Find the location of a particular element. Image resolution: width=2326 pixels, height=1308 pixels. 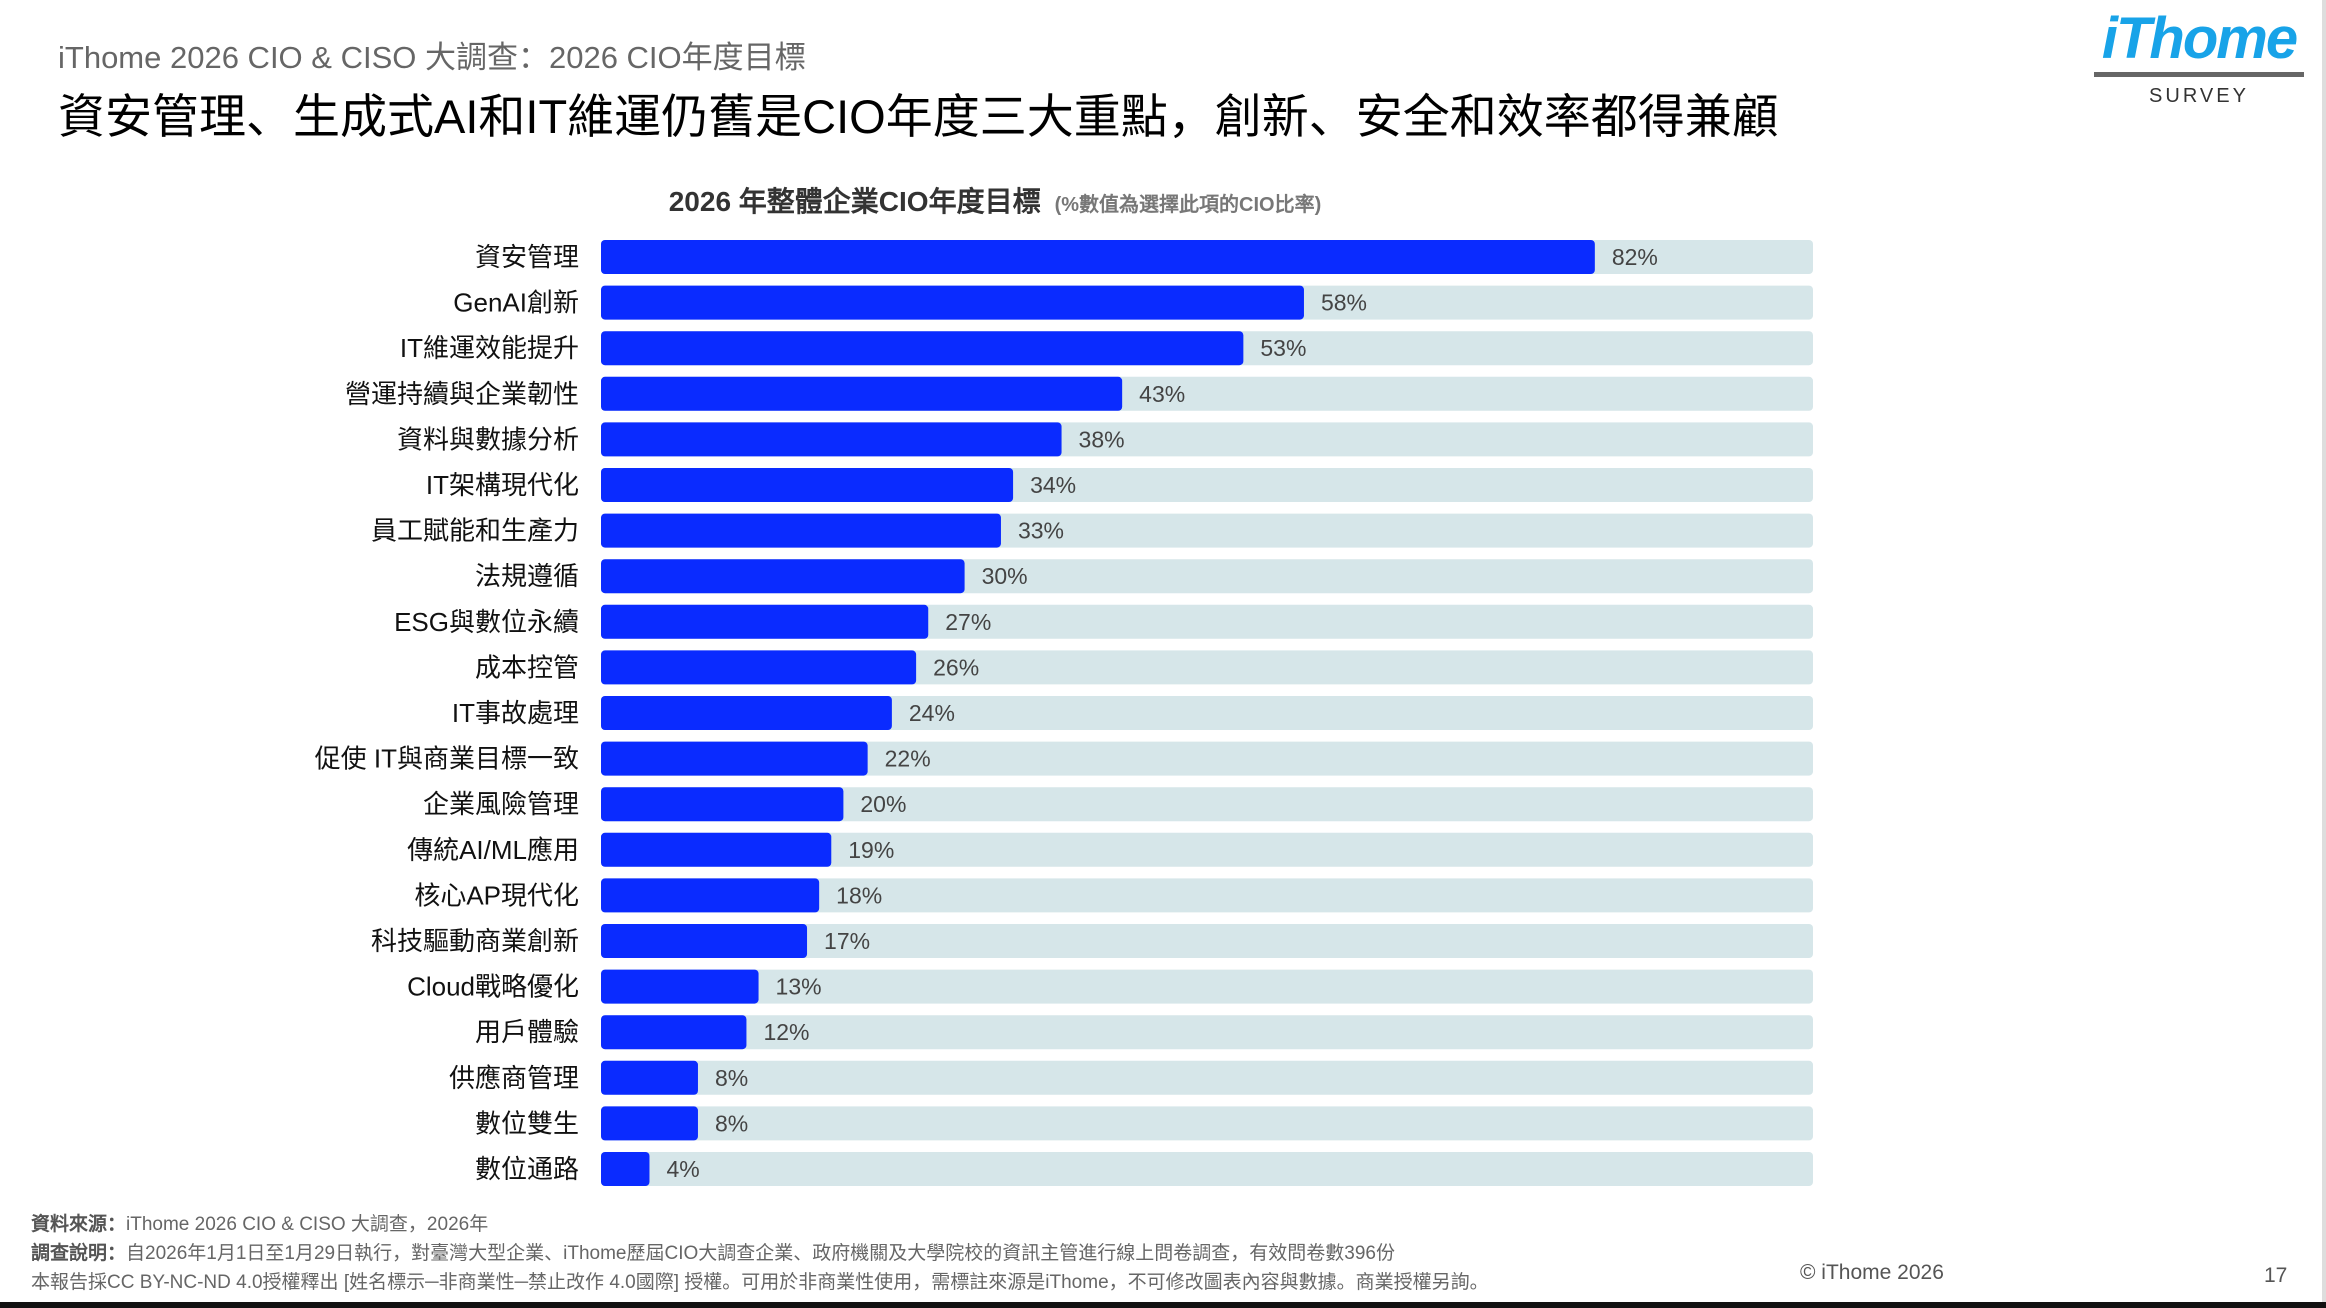

slide-edge is located at coordinates (2324, 654).